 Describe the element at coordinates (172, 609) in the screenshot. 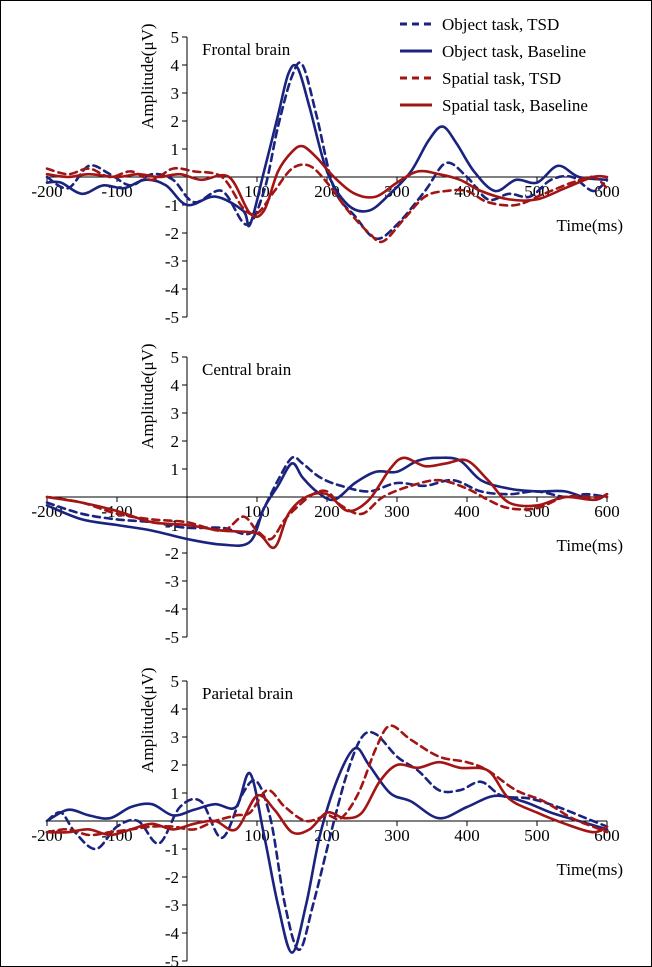

I see `y-tick-label-central: -4` at that location.